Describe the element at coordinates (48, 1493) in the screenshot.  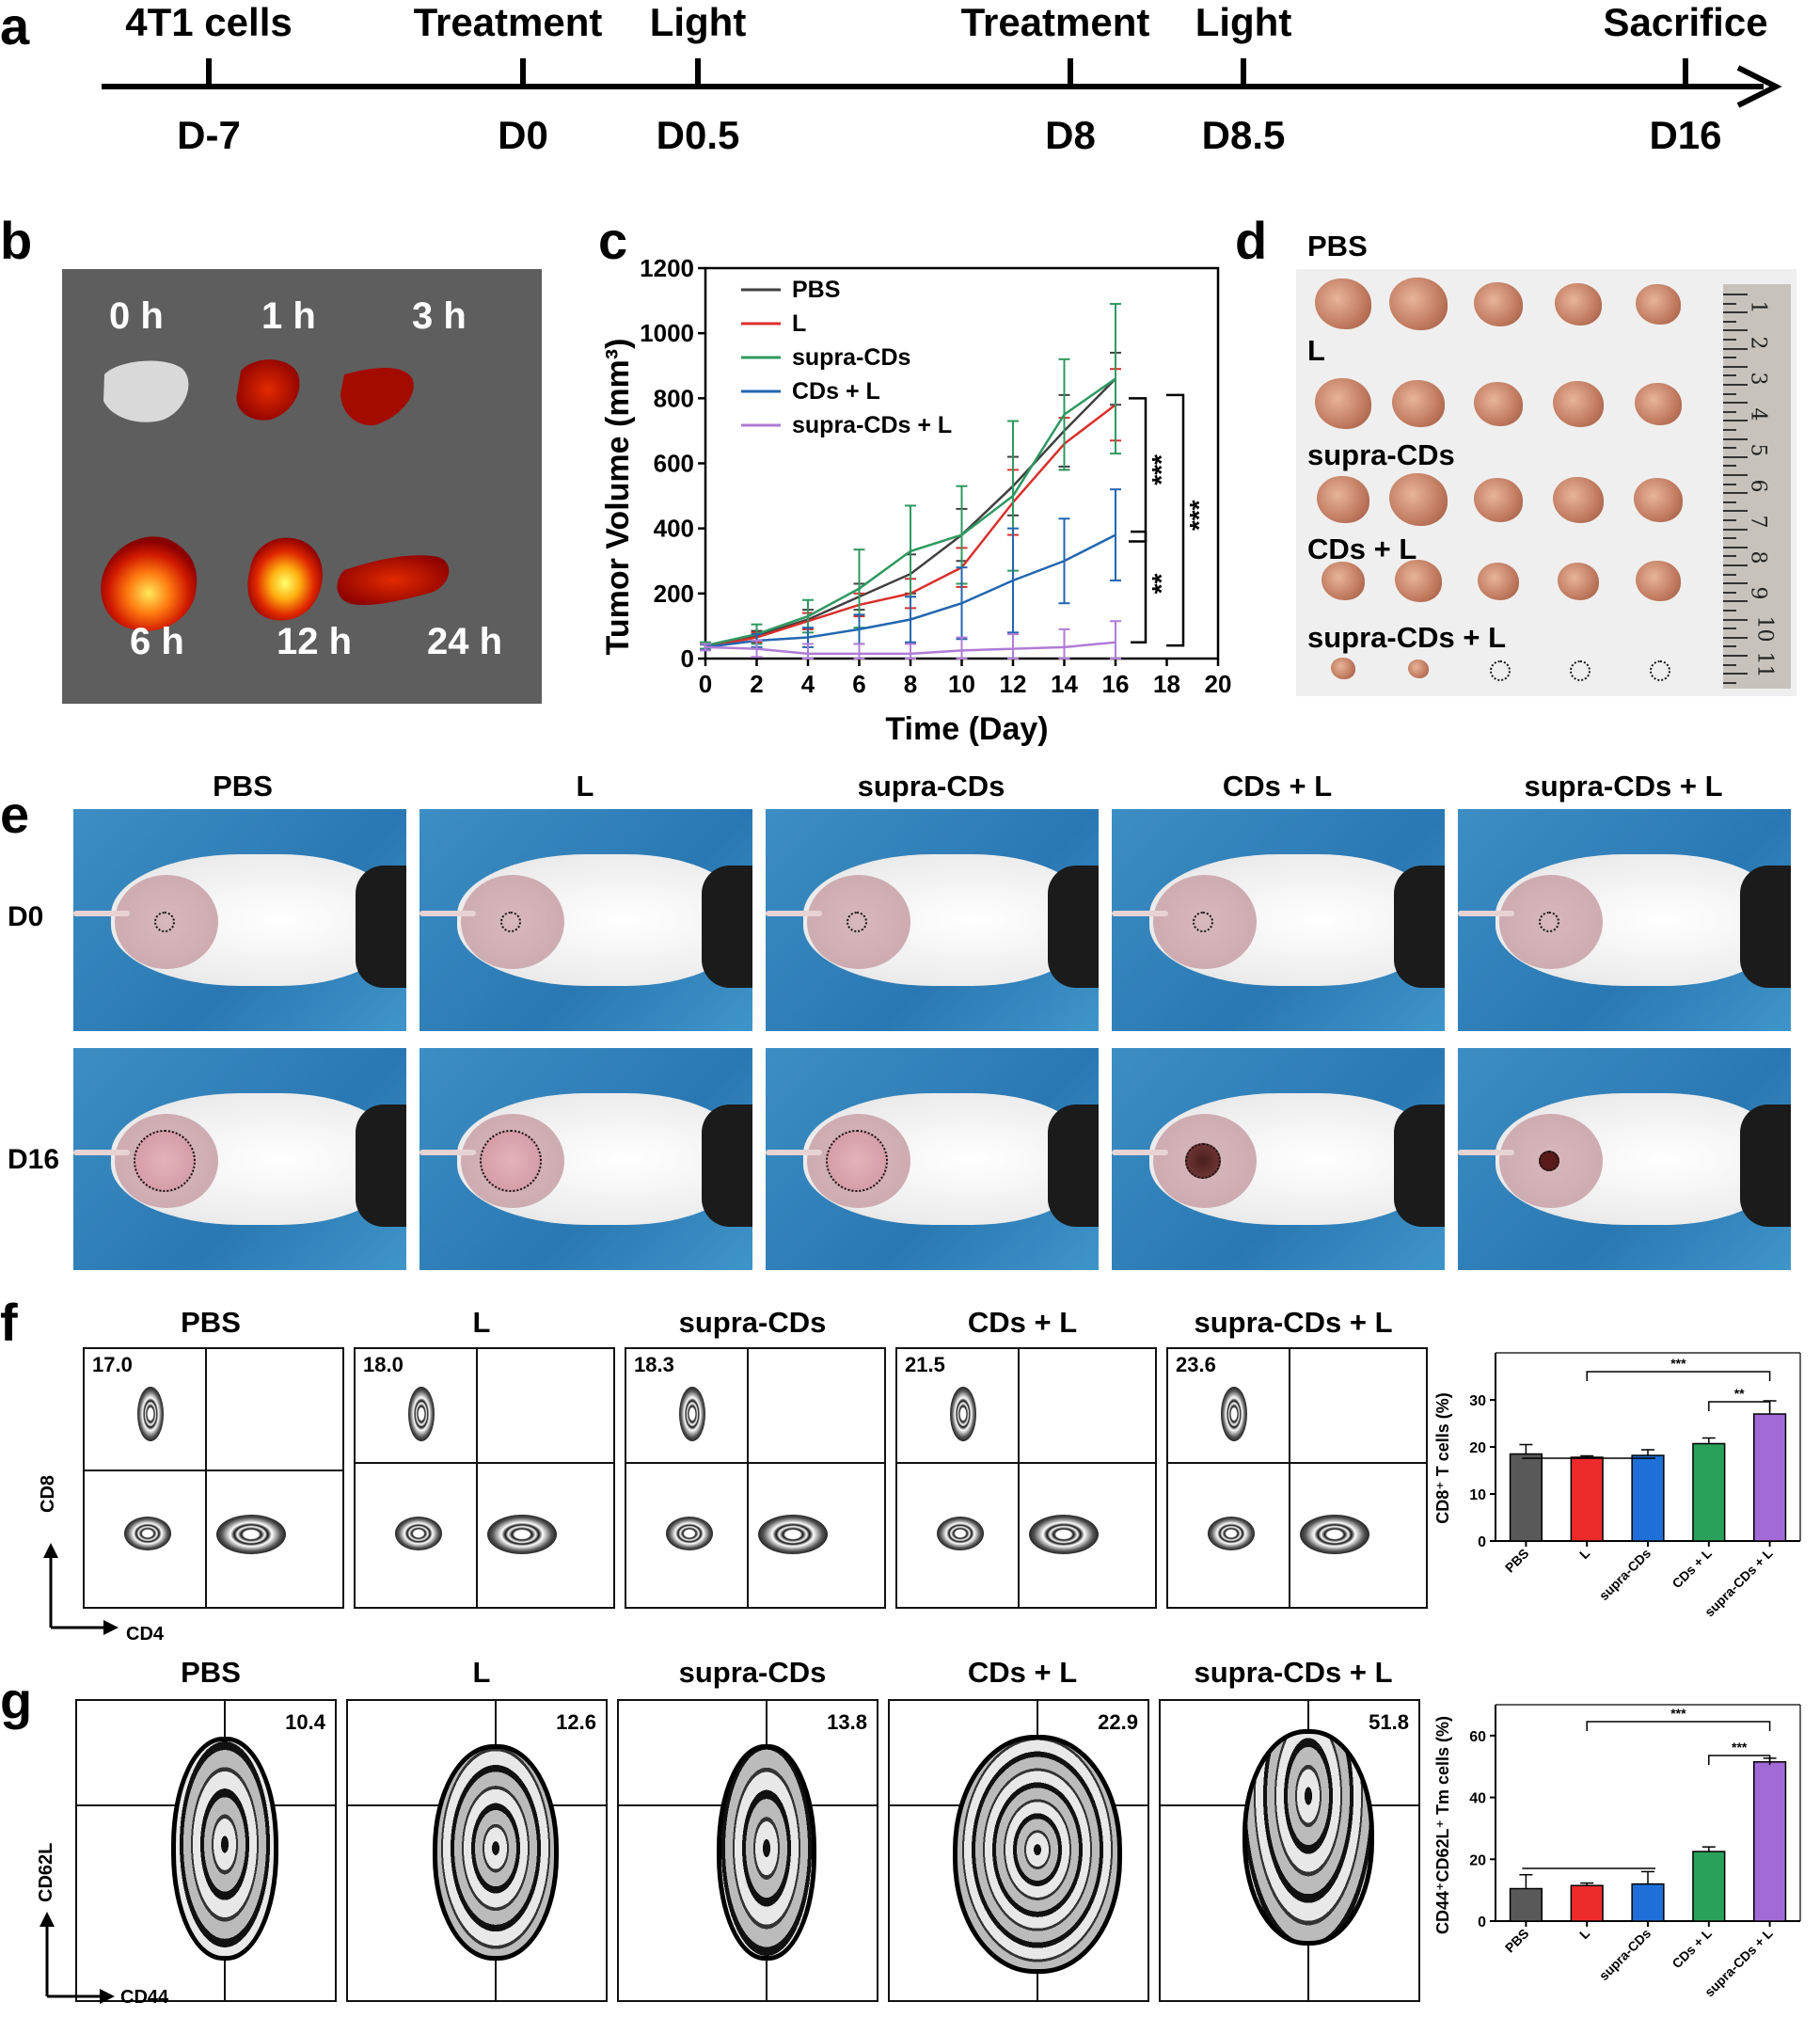
I see `y-axis-label-cd8: CD8` at that location.